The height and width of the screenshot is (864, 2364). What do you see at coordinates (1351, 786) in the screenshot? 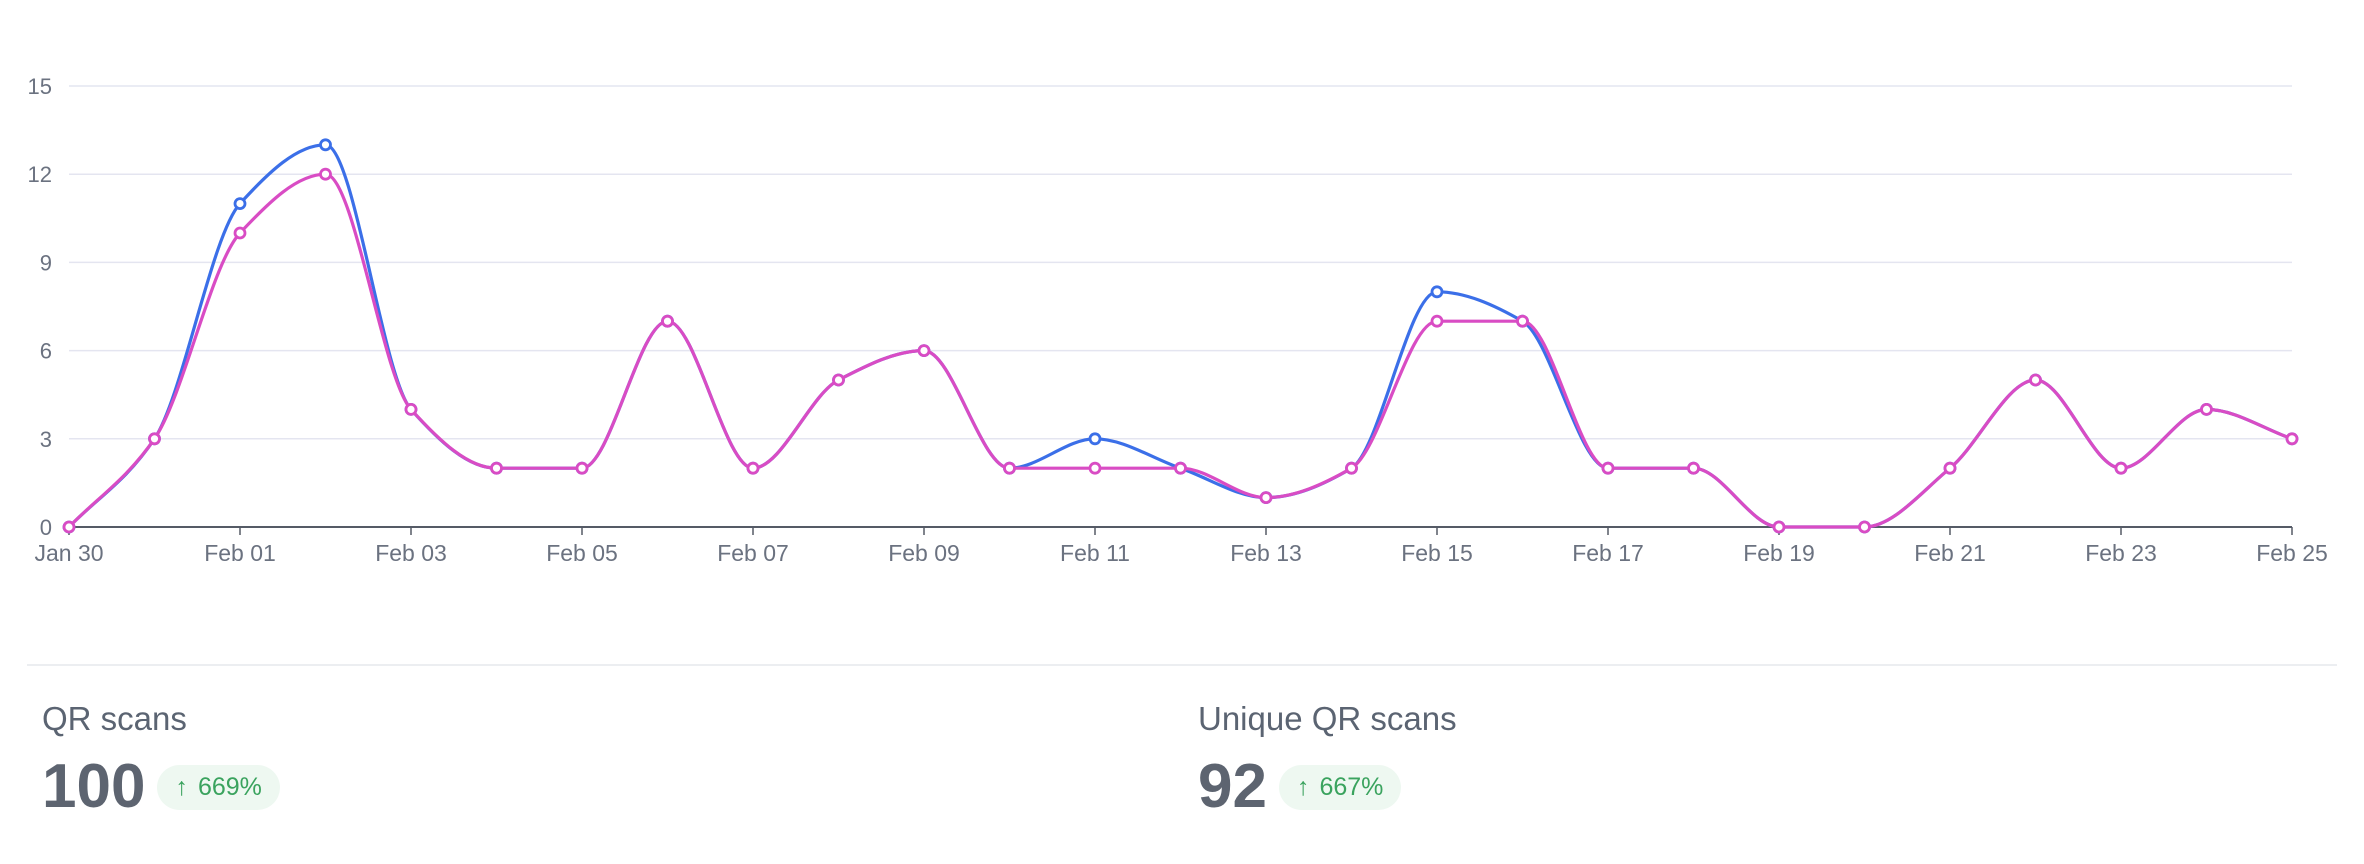
I see `change-value: 667%` at bounding box center [1351, 786].